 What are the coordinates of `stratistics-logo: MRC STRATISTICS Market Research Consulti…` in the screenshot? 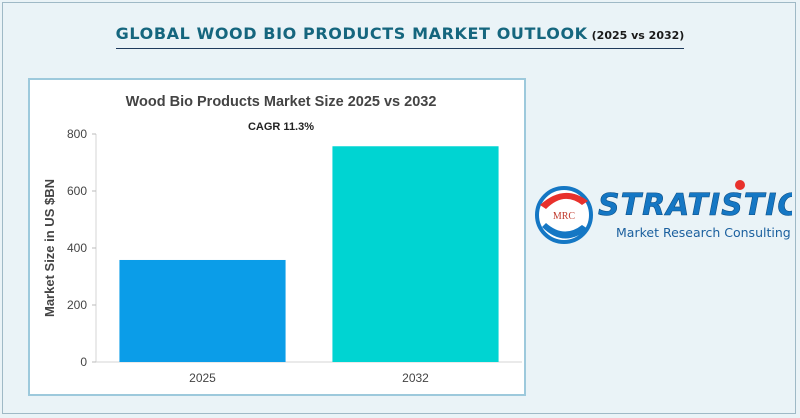 It's located at (666, 215).